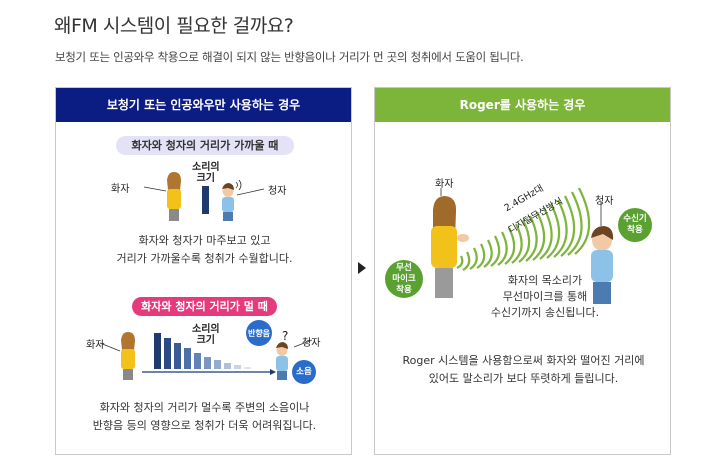  Describe the element at coordinates (285, 336) in the screenshot. I see `question-mark: ?` at that location.